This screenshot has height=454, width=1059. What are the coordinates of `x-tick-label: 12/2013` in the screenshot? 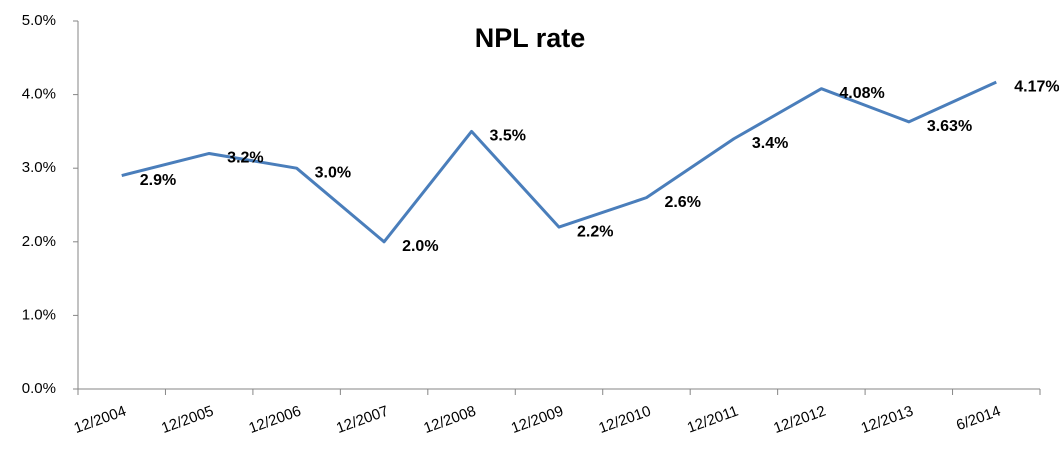 It's located at (887, 420).